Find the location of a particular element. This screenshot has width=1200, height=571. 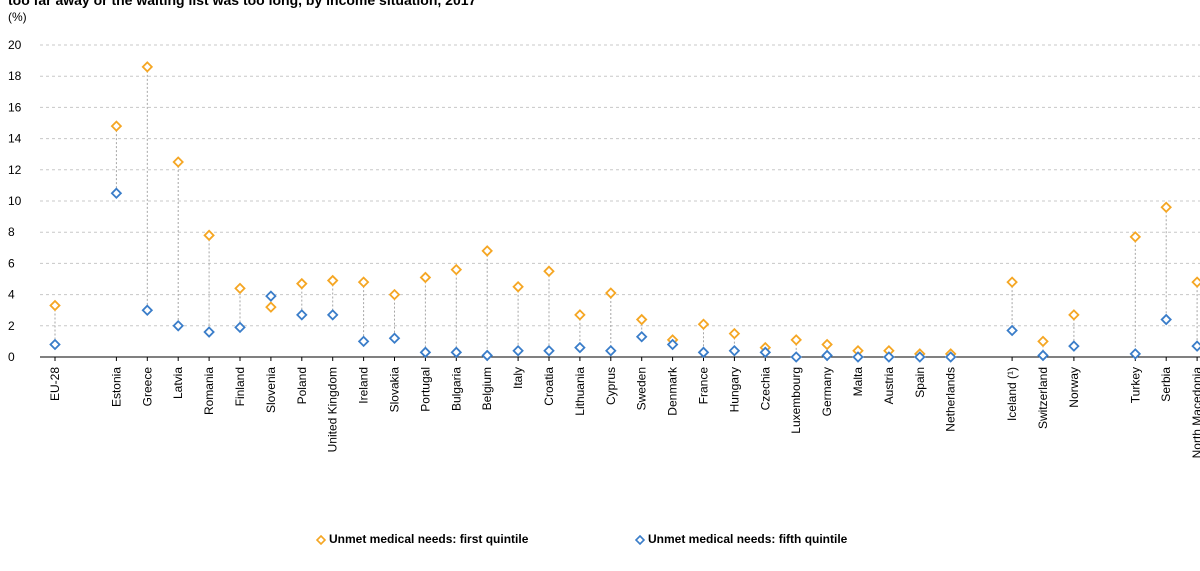

x-tick-label: Estonia is located at coordinates (116, 387).